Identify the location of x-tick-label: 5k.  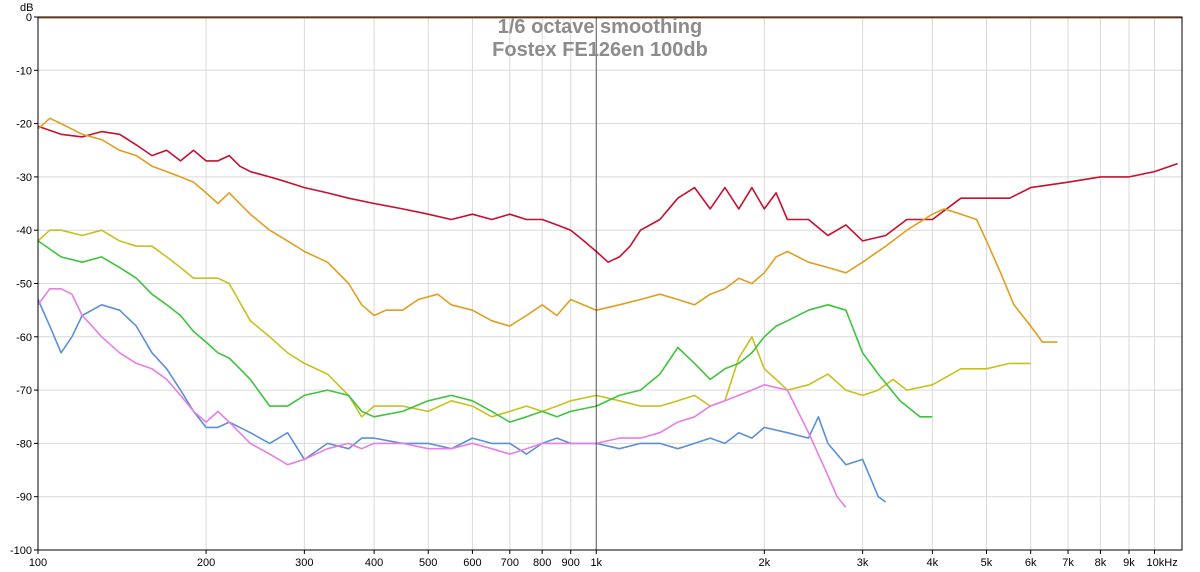
(987, 563).